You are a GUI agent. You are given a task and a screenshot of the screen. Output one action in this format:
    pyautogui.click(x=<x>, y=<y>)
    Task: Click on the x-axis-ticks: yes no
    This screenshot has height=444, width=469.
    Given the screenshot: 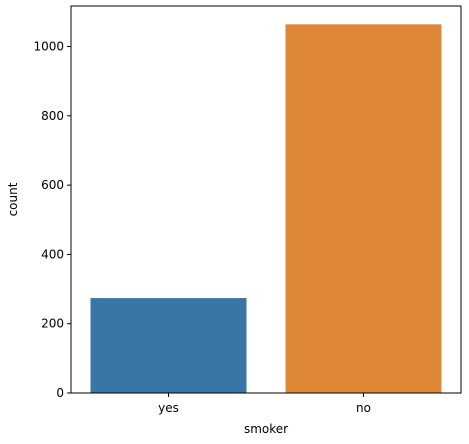 What is the action you would take?
    pyautogui.click(x=264, y=404)
    